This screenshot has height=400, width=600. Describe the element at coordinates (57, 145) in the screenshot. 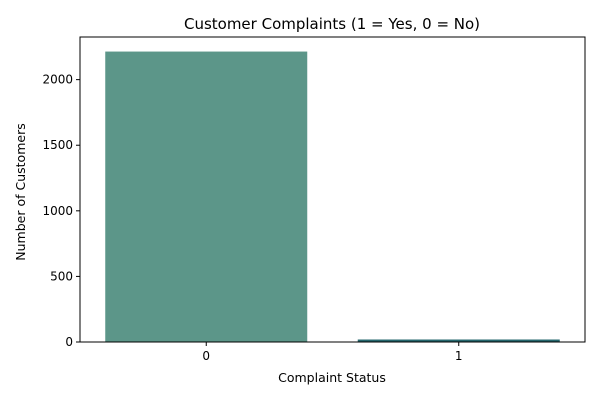

I see `y-tick-label-1500: 1500` at that location.